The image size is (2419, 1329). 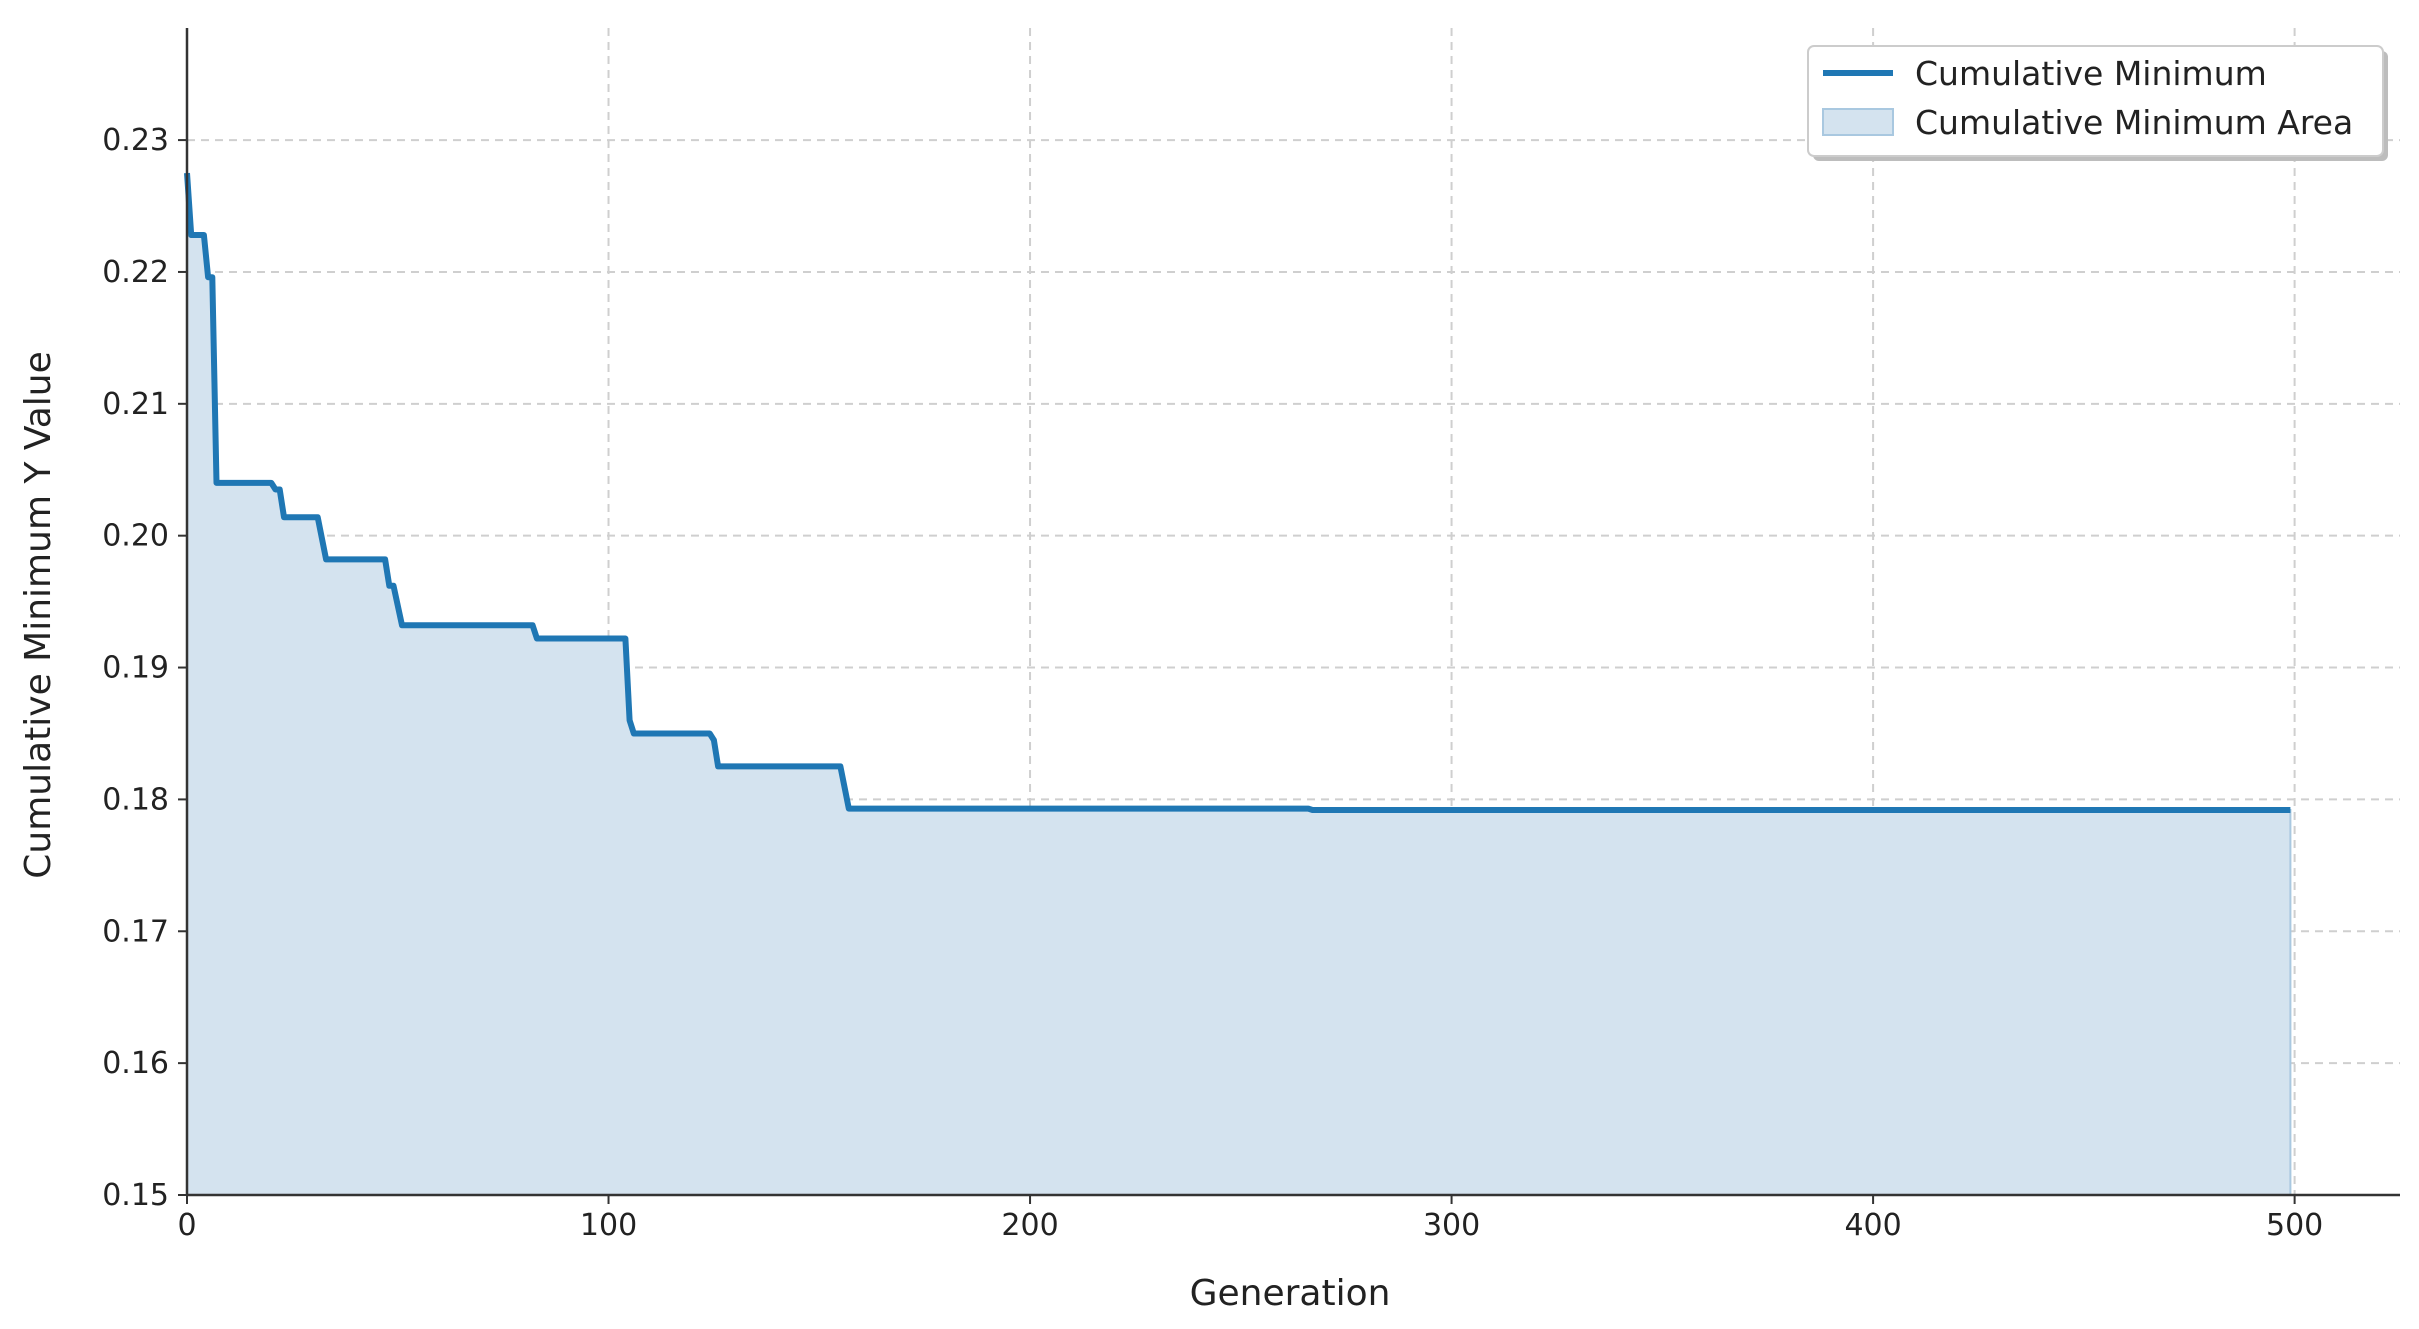 I want to click on x-tick-label: 300, so click(x=1451, y=1225).